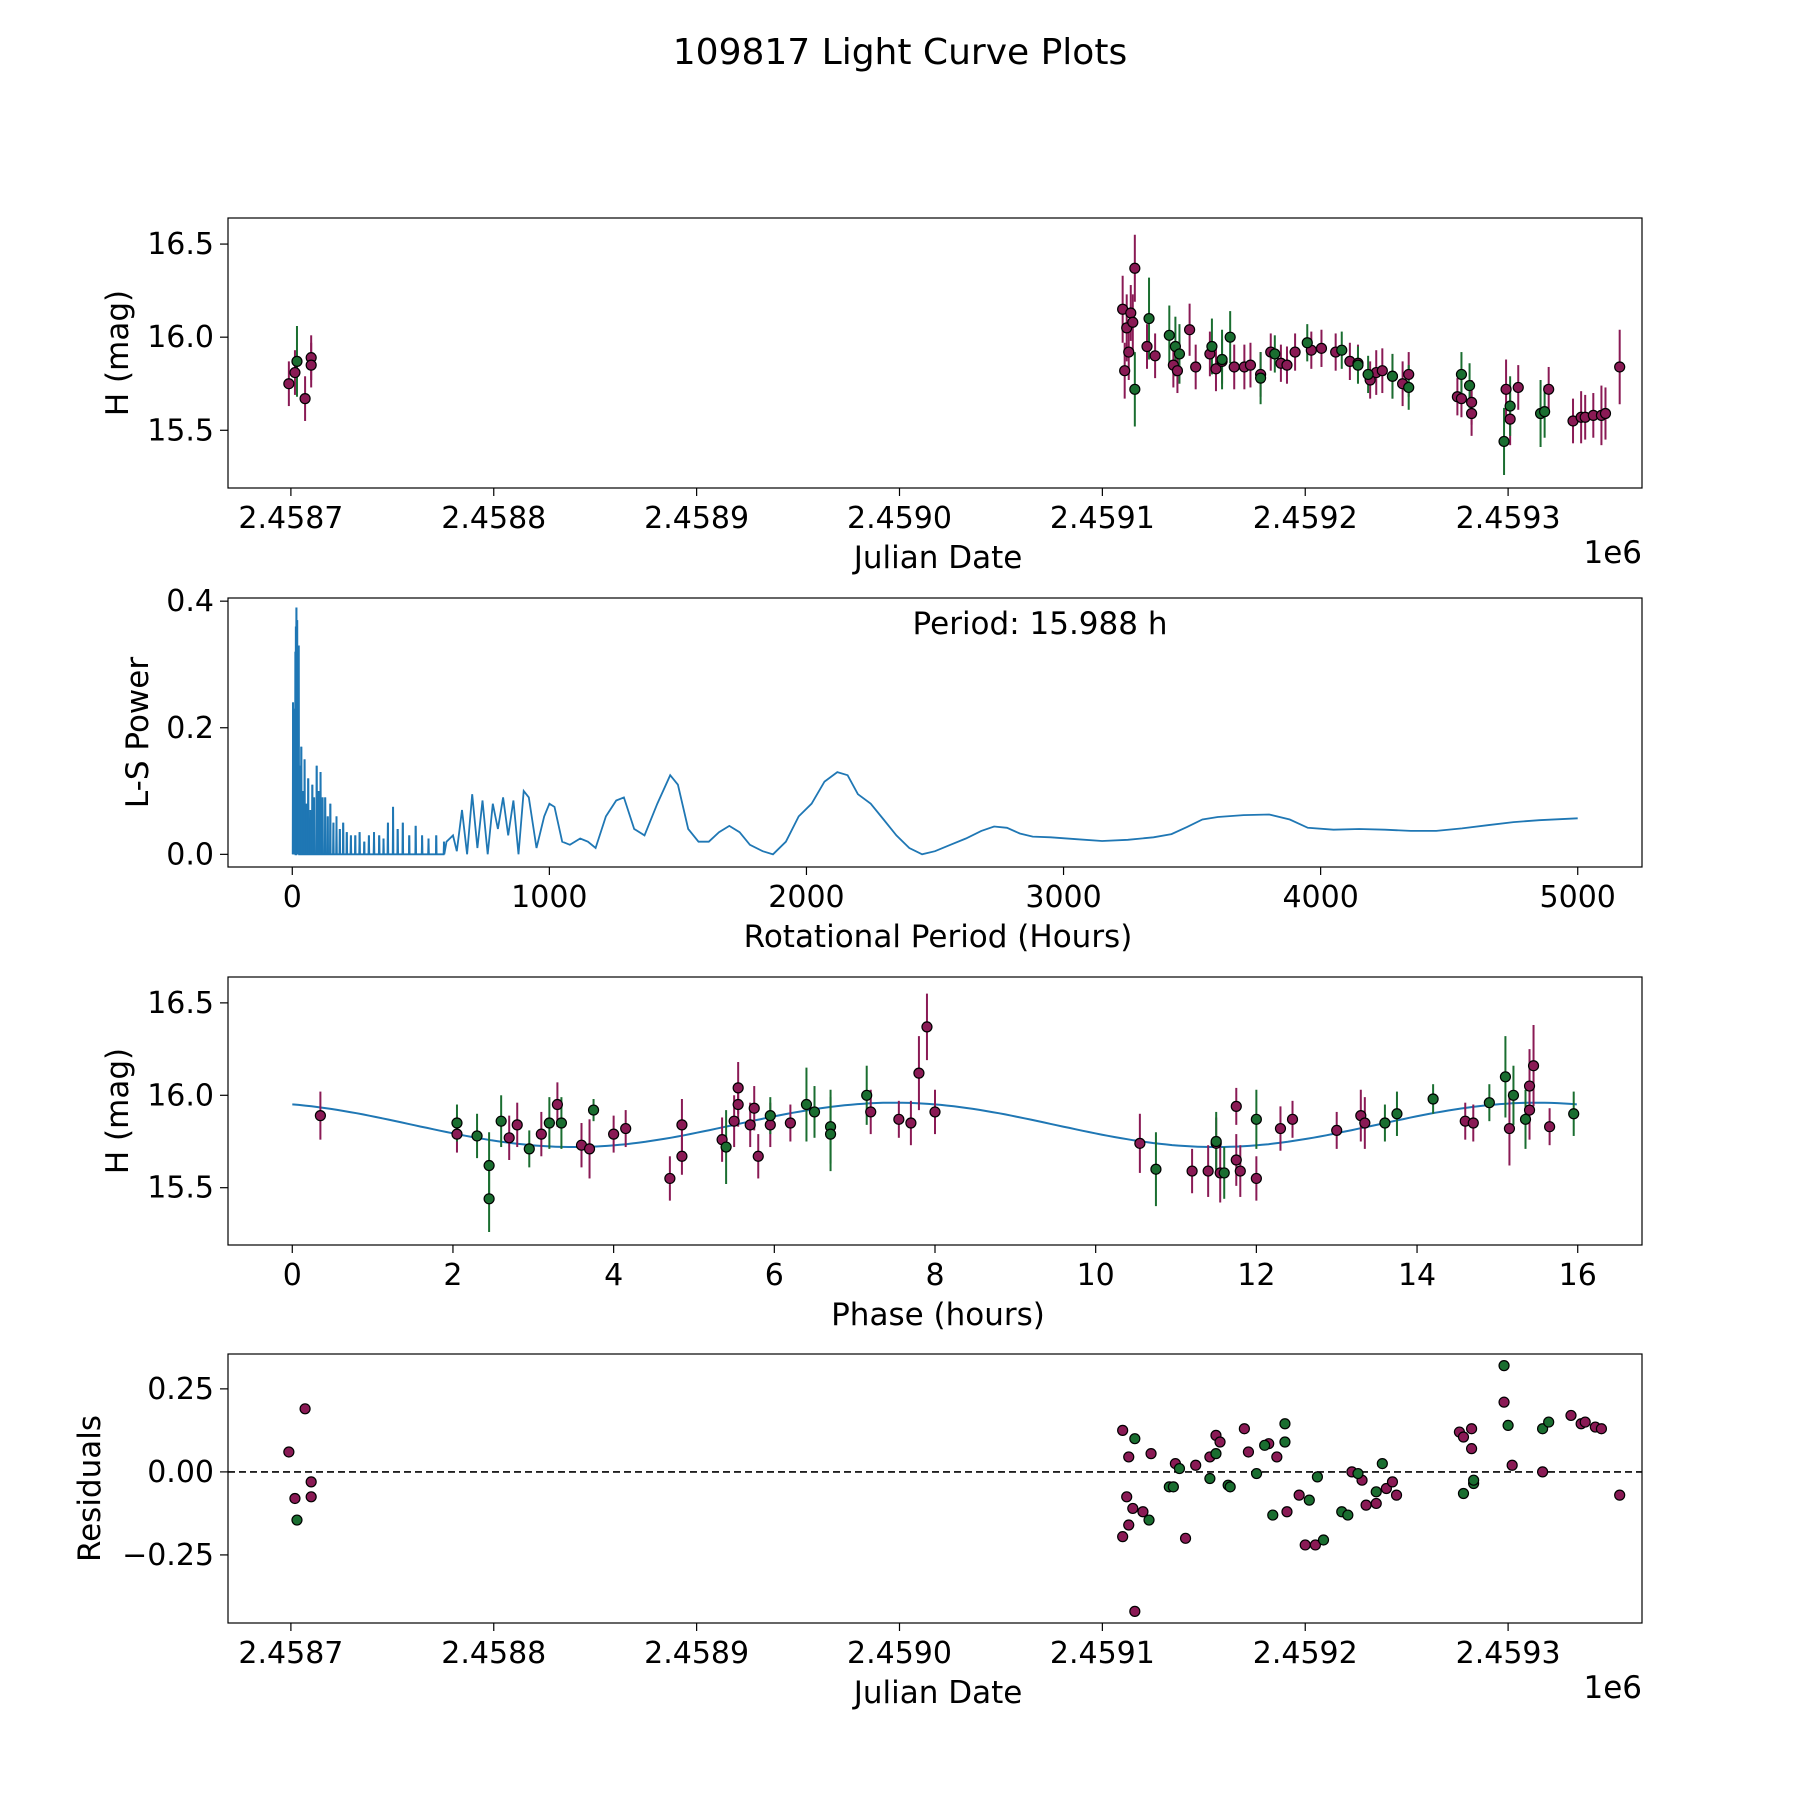 Image resolution: width=1800 pixels, height=1800 pixels. What do you see at coordinates (938, 1315) in the screenshot?
I see `x-axis-label: Phase (hours)` at bounding box center [938, 1315].